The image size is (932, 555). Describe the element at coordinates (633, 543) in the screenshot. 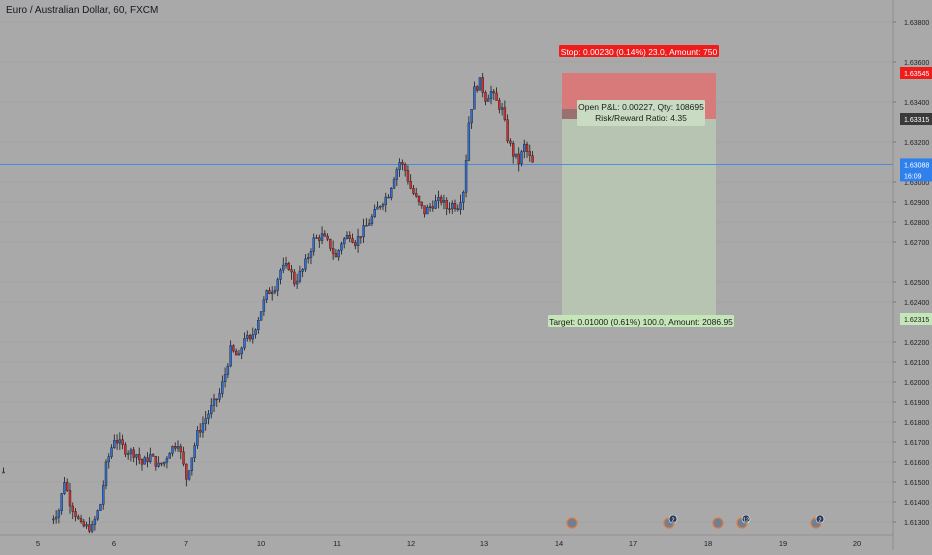

I see `x-tick-label: 17` at that location.